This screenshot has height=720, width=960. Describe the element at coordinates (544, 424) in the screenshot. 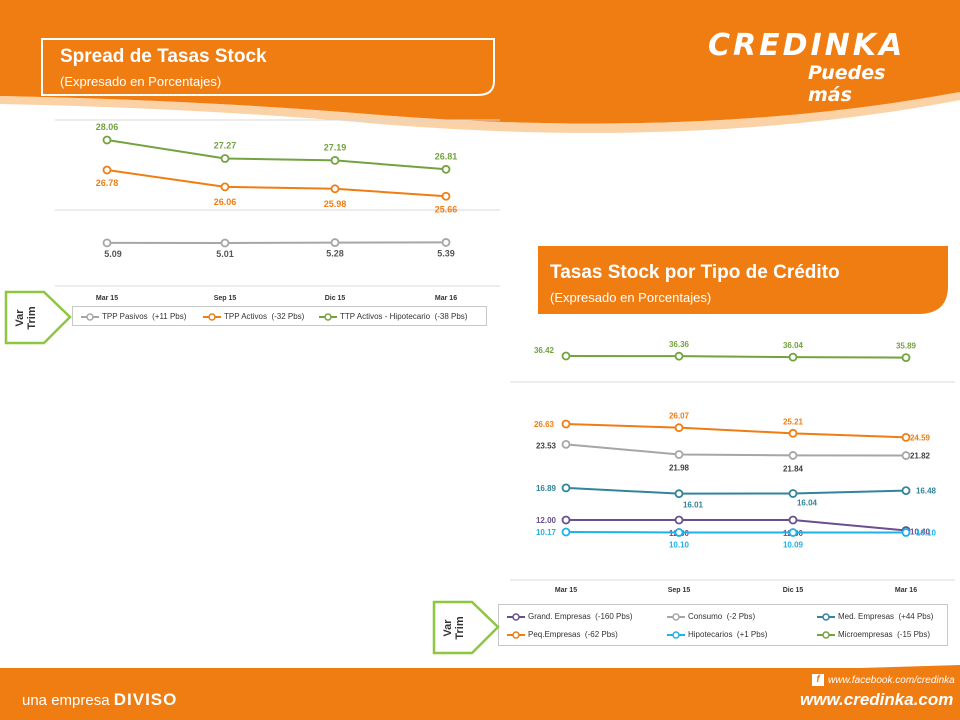

I see `chart2-data-label: 26.63` at that location.